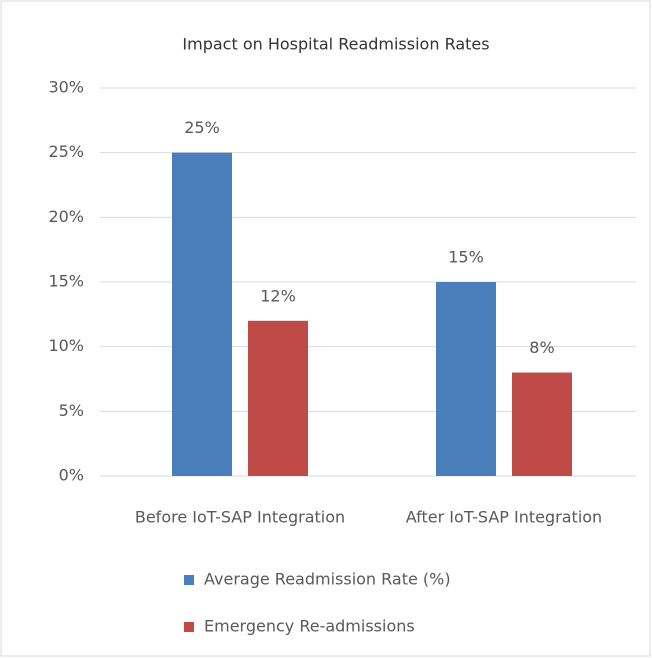  Describe the element at coordinates (504, 517) in the screenshot. I see `x-tick-label: After IoT-SAP Integration` at that location.